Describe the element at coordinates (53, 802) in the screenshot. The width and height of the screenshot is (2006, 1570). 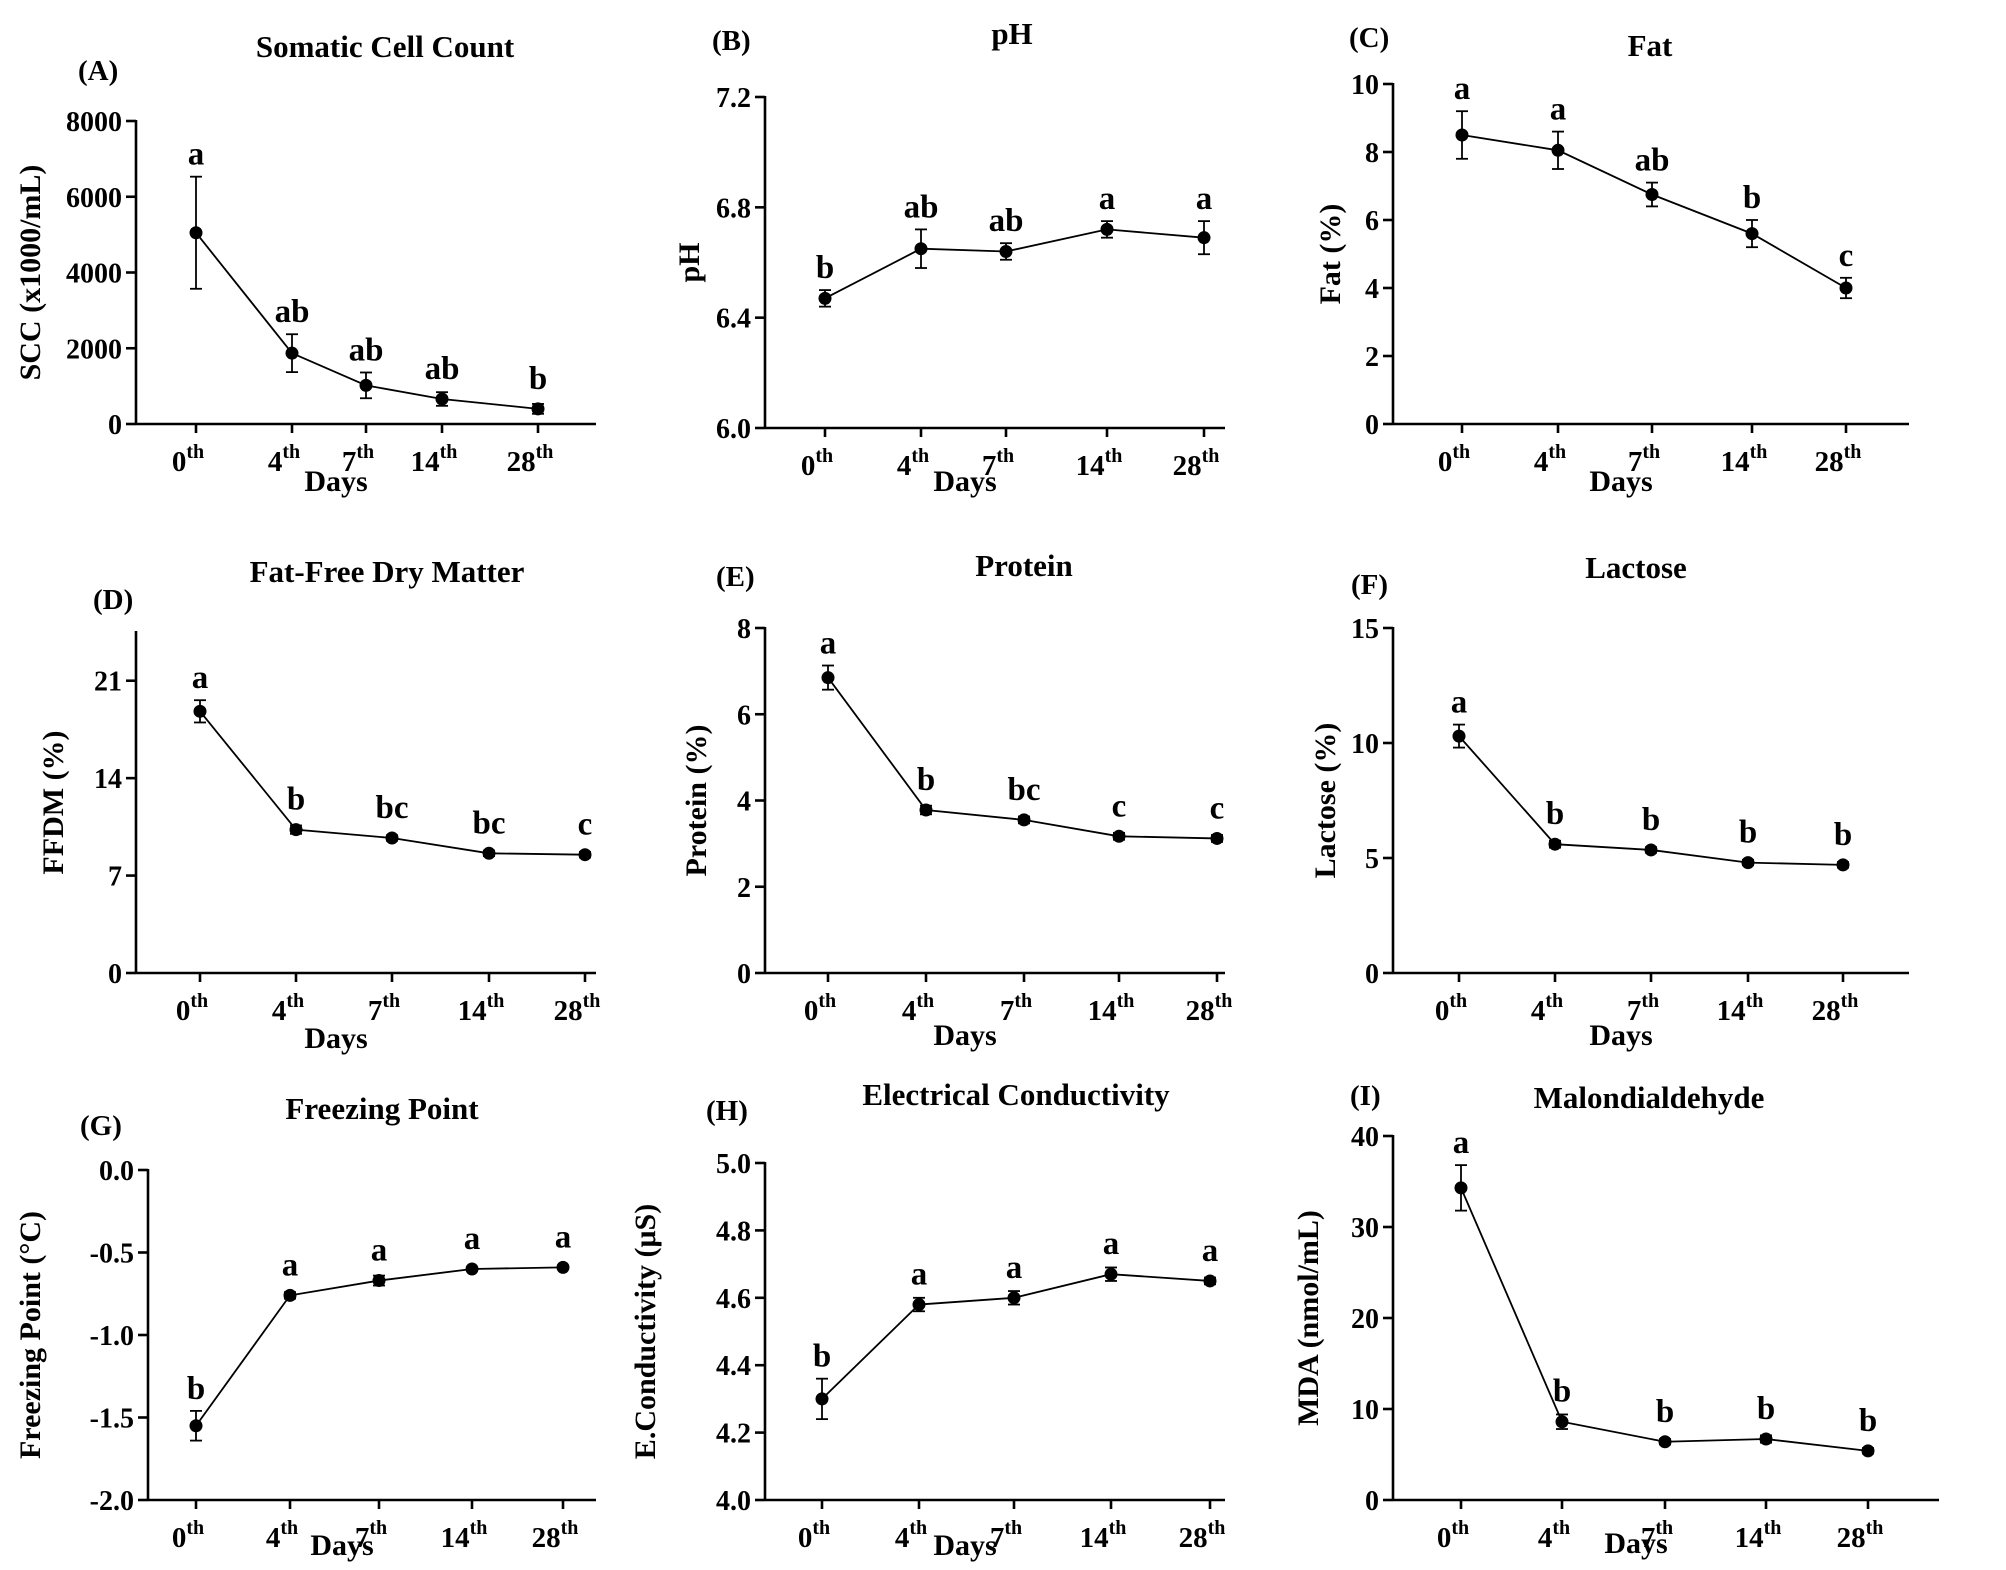
I see `y-axis-title: FFDM (%)` at that location.